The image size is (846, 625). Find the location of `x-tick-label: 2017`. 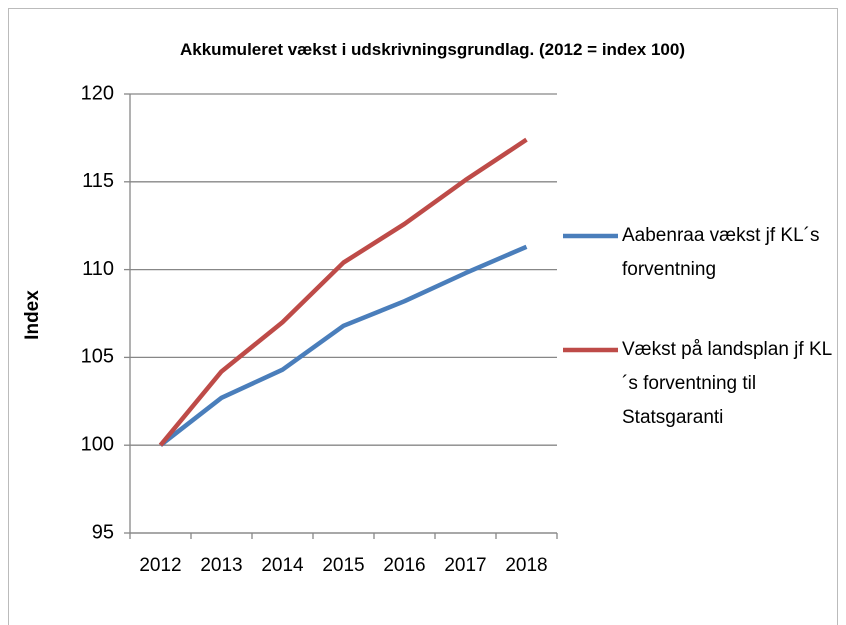

x-tick-label: 2017 is located at coordinates (465, 565).